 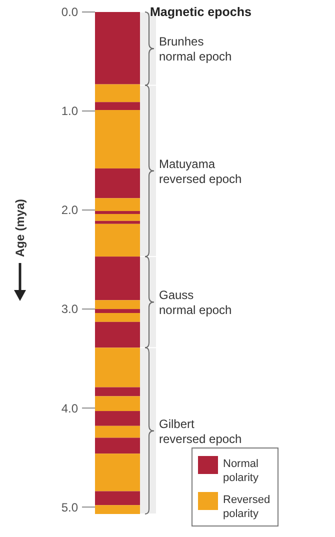 I want to click on y-tick-label: 0.0, so click(x=69, y=12).